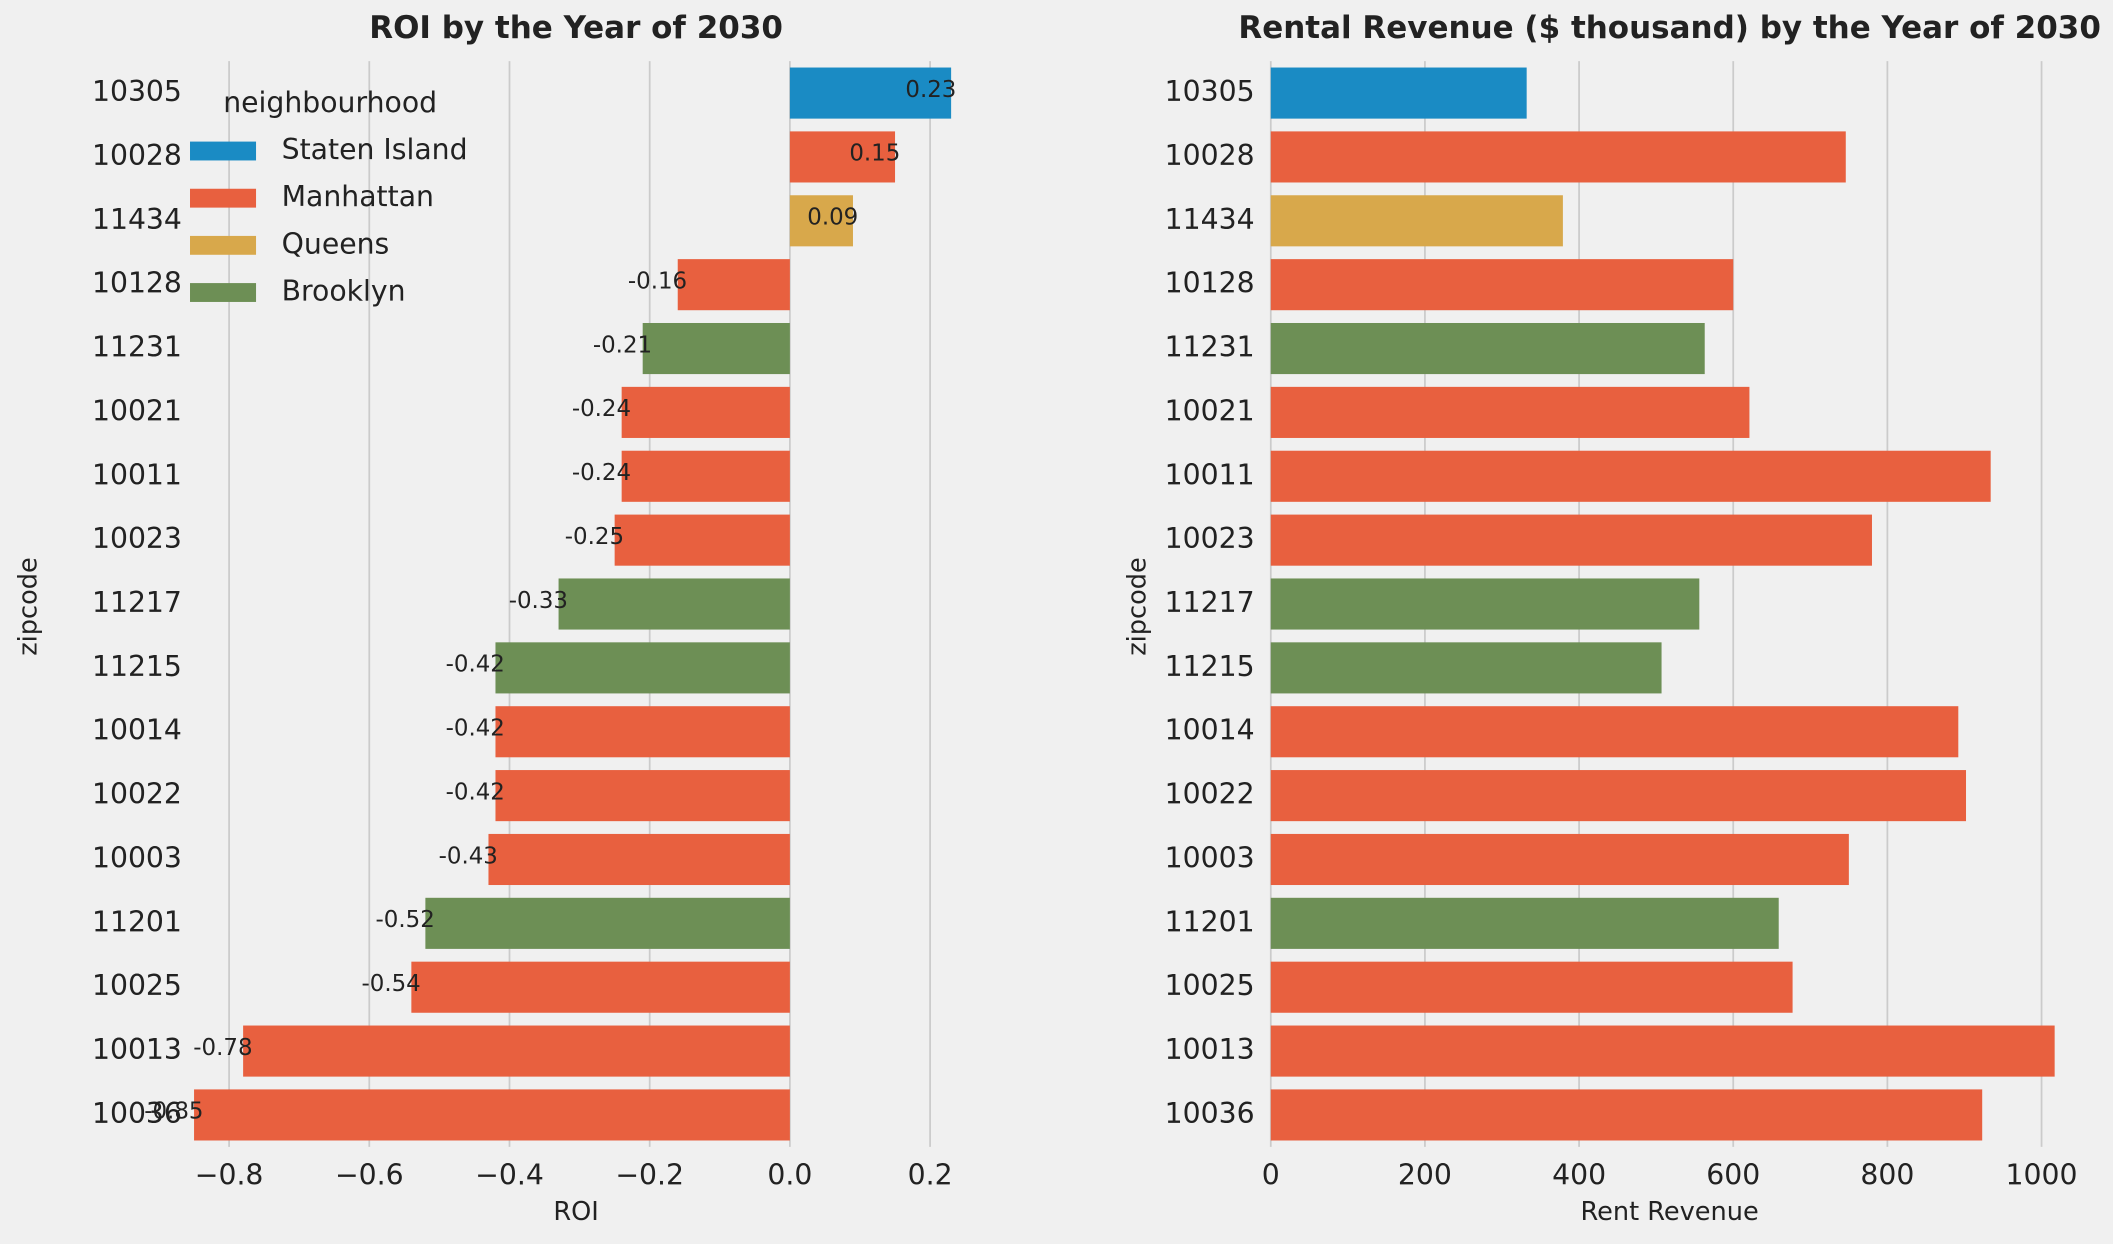 The image size is (2113, 1244). What do you see at coordinates (375, 149) in the screenshot?
I see `legend-label: Staten Island` at bounding box center [375, 149].